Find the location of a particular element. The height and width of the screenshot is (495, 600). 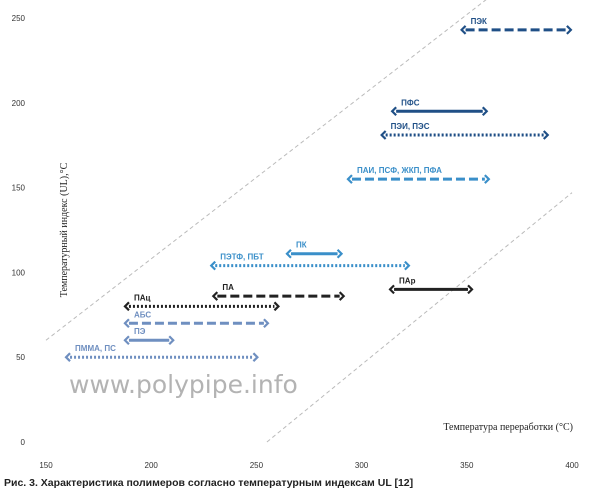

y-tick-label: 0 is located at coordinates (23, 442).